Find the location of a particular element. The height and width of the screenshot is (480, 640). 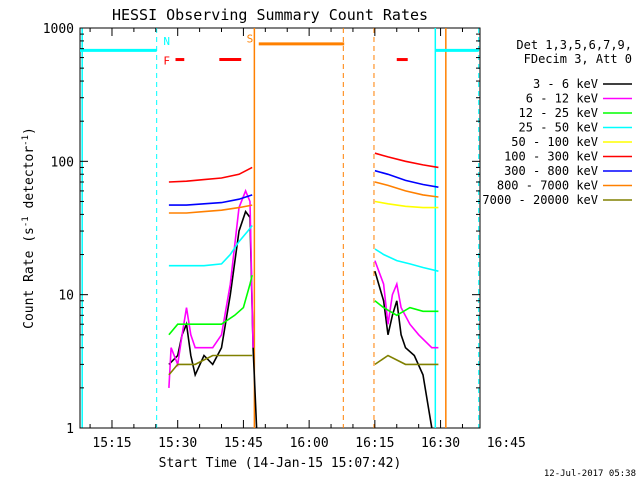

chart-title: HESSI Observing Summary Count Rates is located at coordinates (270, 15).